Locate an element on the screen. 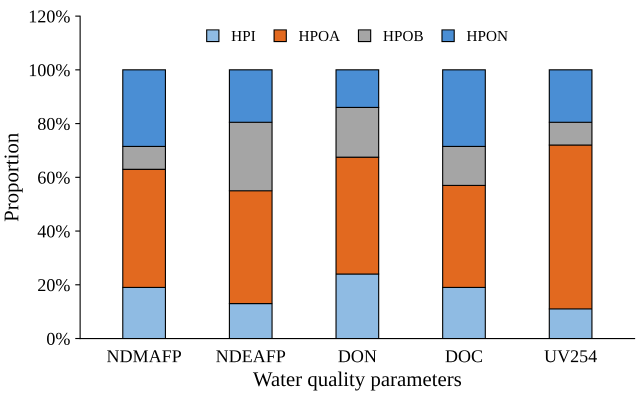 The image size is (641, 403). x-tick-label: DOC is located at coordinates (463, 356).